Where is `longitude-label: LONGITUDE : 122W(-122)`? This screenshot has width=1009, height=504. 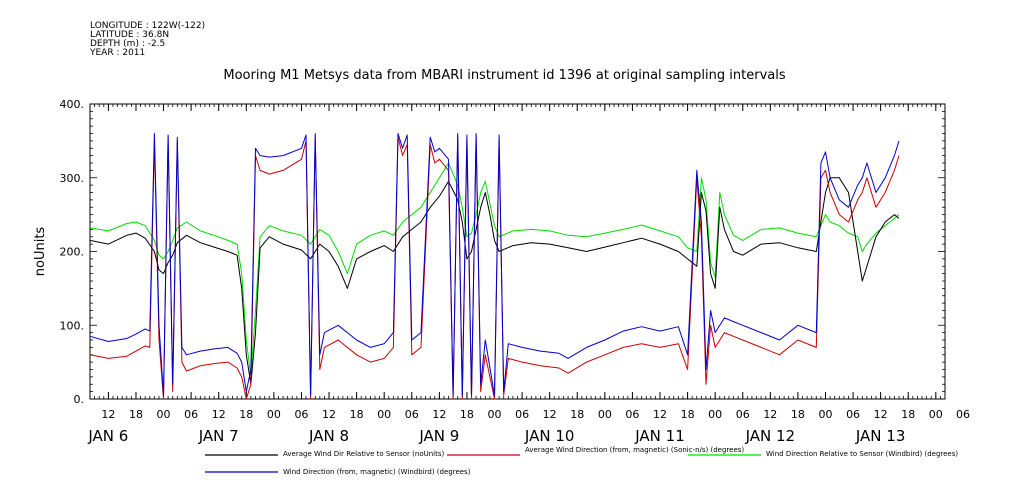 longitude-label: LONGITUDE : 122W(-122) is located at coordinates (148, 26).